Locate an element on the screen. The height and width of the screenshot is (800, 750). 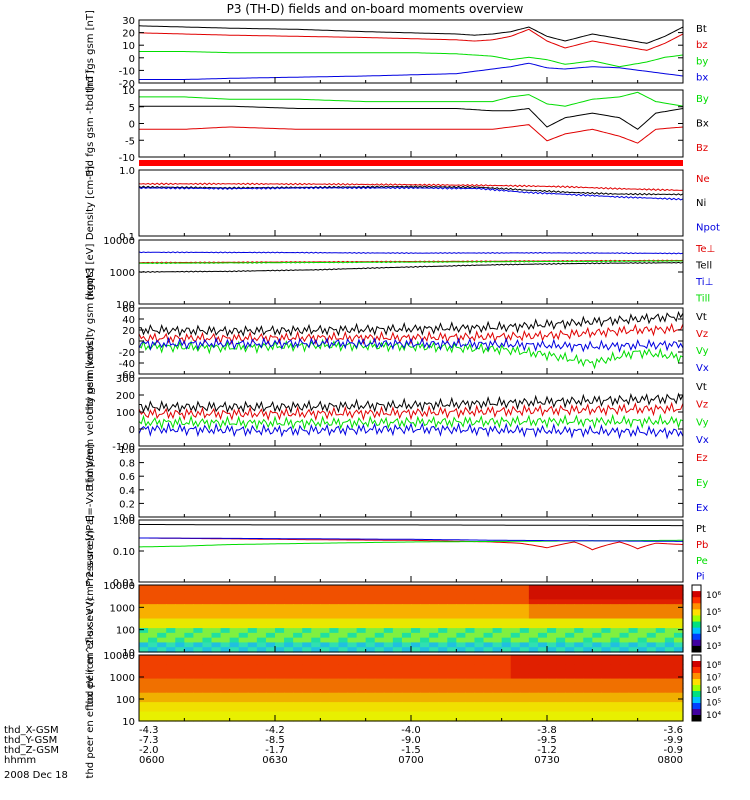
xaxis-row-label: hhmm is located at coordinates (20, 760).